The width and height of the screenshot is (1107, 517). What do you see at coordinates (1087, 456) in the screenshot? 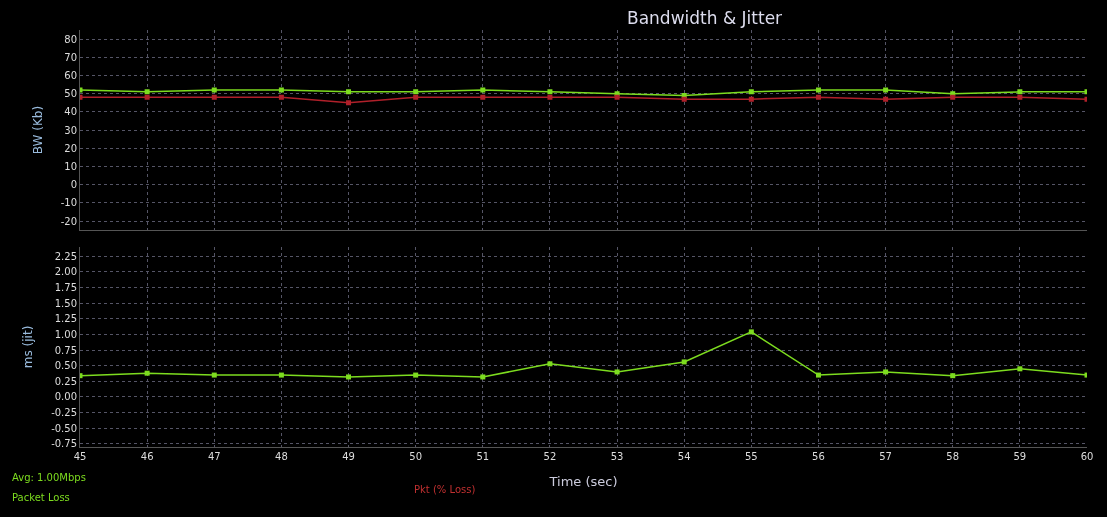
I see `x-tick-label: 60` at bounding box center [1087, 456].